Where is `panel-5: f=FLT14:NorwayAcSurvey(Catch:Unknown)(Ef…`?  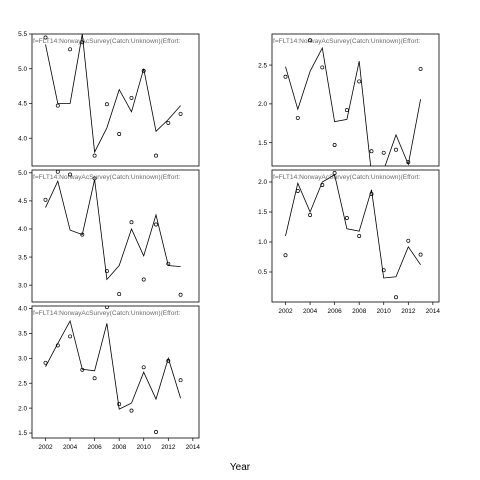 panel-5: f=FLT14:NorwayAcSurvey(Catch:Unknown)(Ef… is located at coordinates (109, 378).